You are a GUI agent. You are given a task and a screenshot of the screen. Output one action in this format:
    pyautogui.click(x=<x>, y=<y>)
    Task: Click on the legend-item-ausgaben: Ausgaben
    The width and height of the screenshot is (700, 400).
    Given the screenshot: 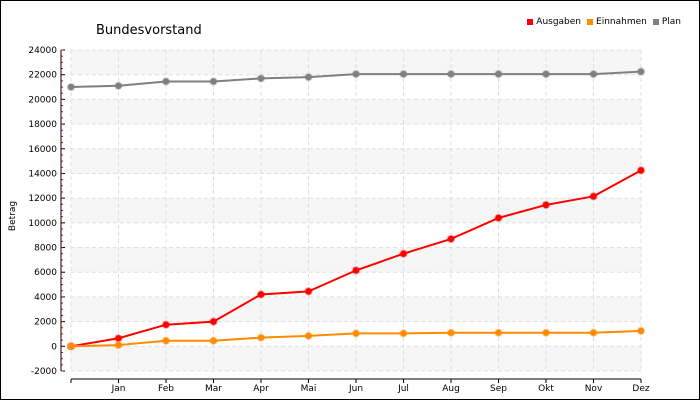 What is the action you would take?
    pyautogui.click(x=554, y=22)
    